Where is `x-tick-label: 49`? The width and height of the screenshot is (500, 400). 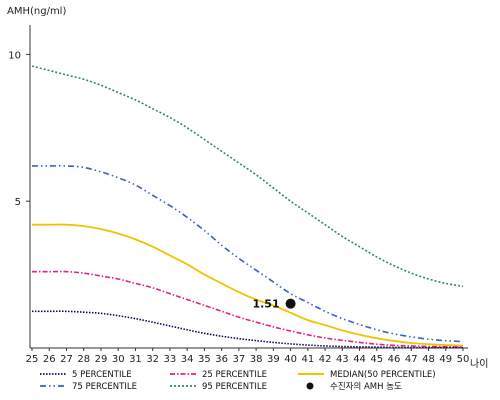 x-tick-label: 49 is located at coordinates (445, 359).